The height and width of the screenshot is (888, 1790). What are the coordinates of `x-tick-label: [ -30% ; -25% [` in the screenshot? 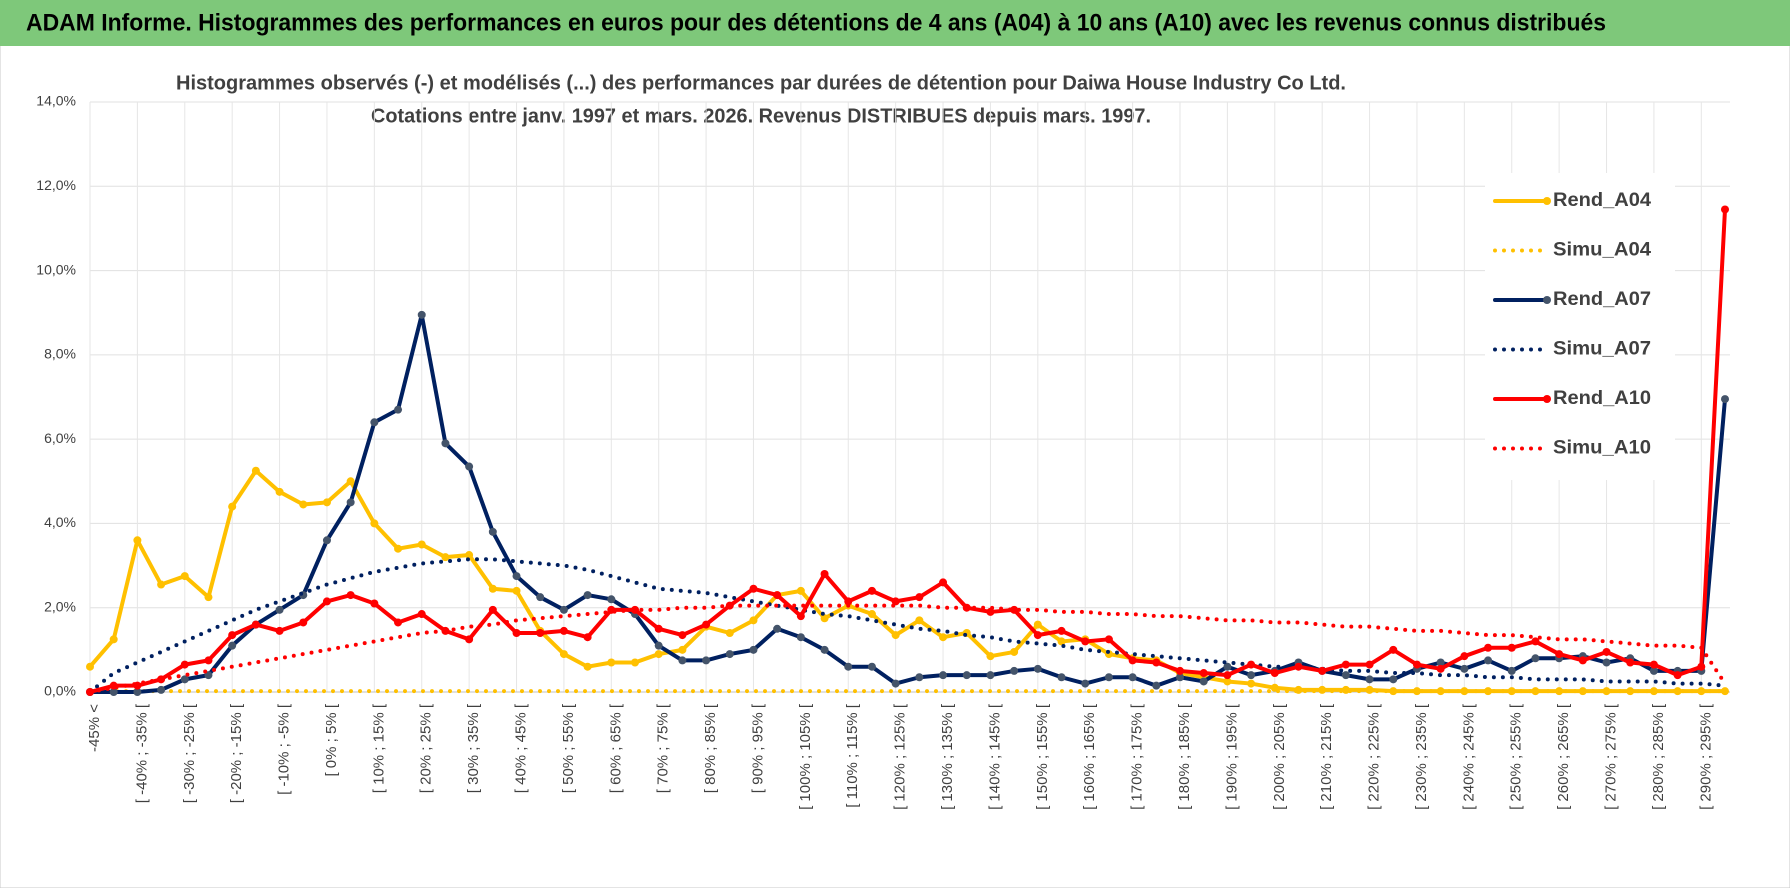 It's located at (189, 753).